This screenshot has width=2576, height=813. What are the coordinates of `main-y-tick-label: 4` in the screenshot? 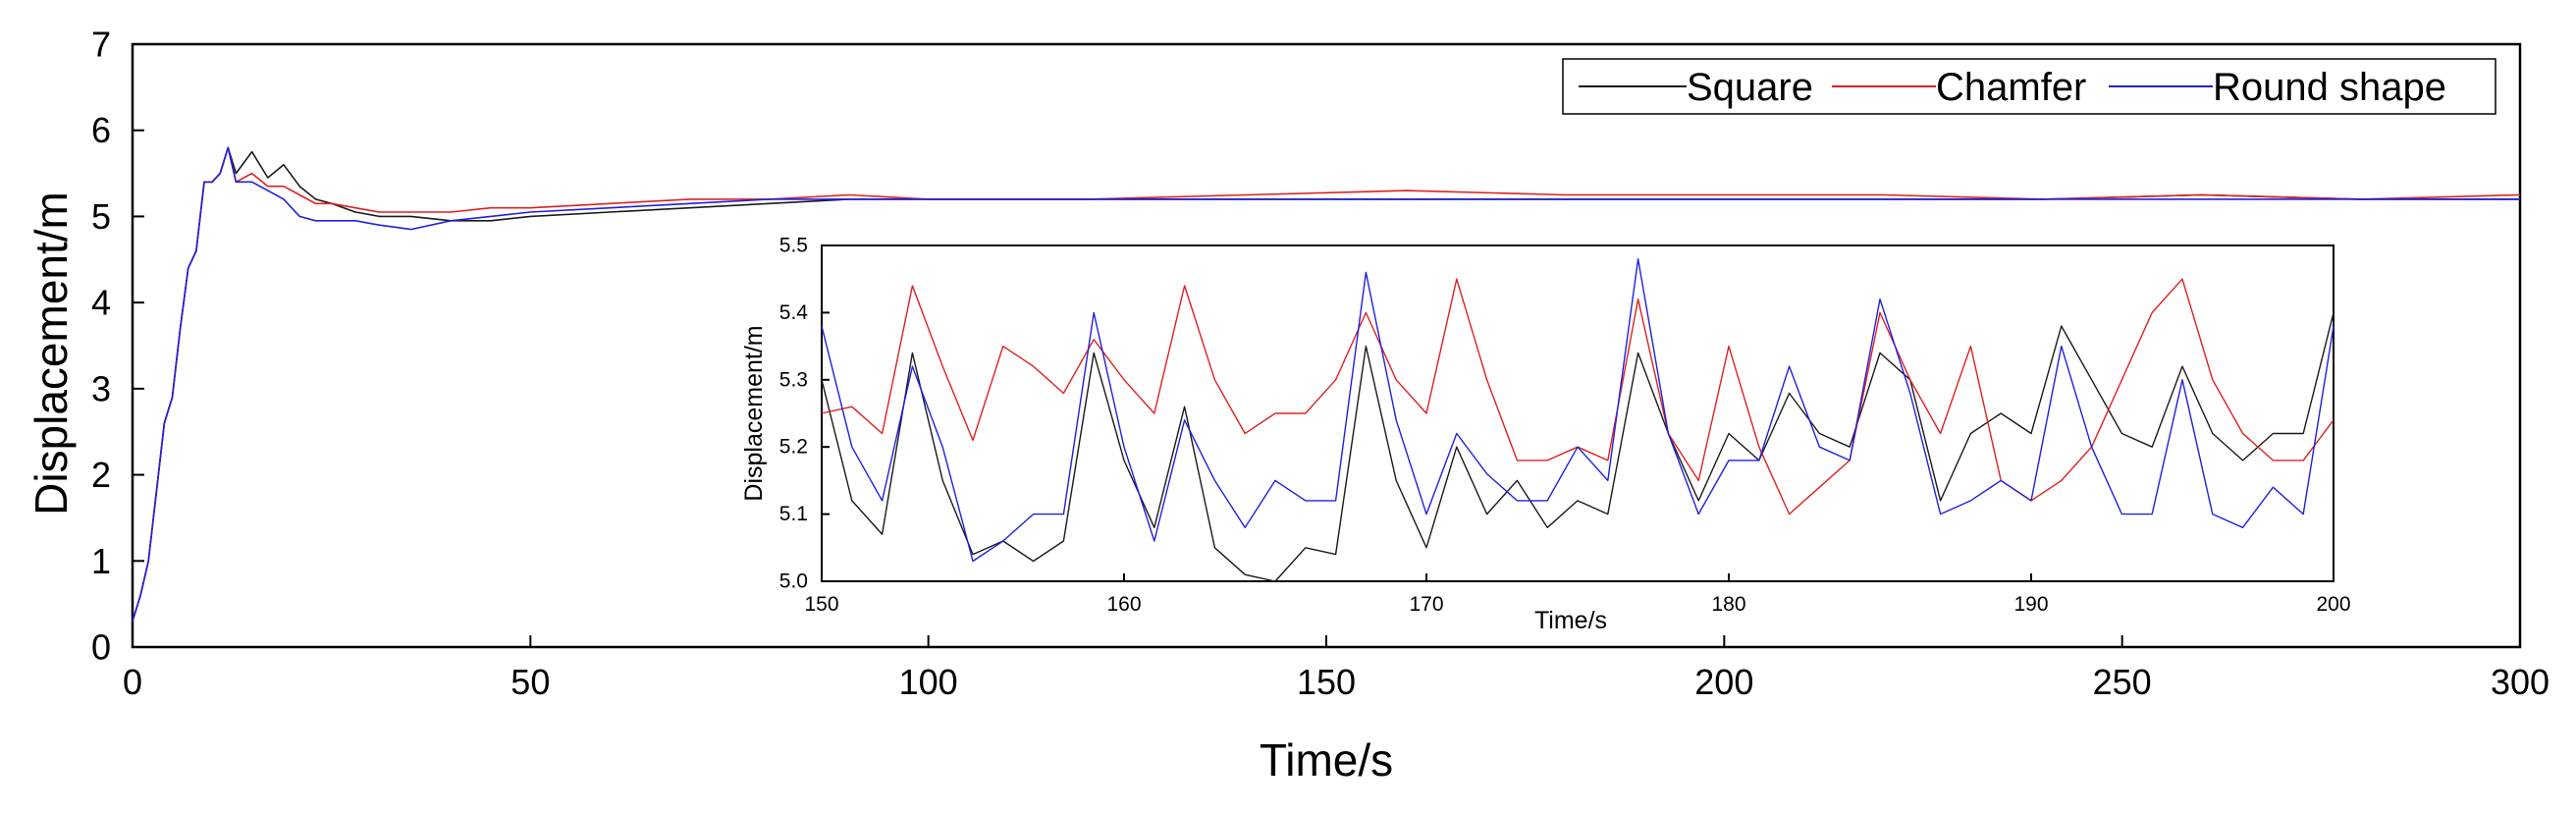 It's located at (101, 303).